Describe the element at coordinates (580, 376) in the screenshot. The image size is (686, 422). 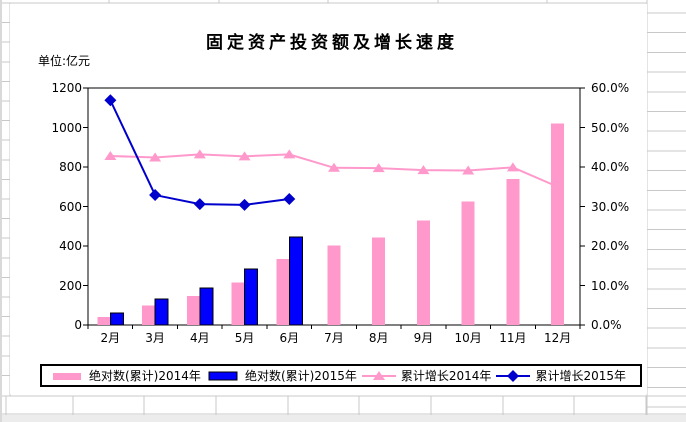
I see `legend-label: 累计增长2015年` at that location.